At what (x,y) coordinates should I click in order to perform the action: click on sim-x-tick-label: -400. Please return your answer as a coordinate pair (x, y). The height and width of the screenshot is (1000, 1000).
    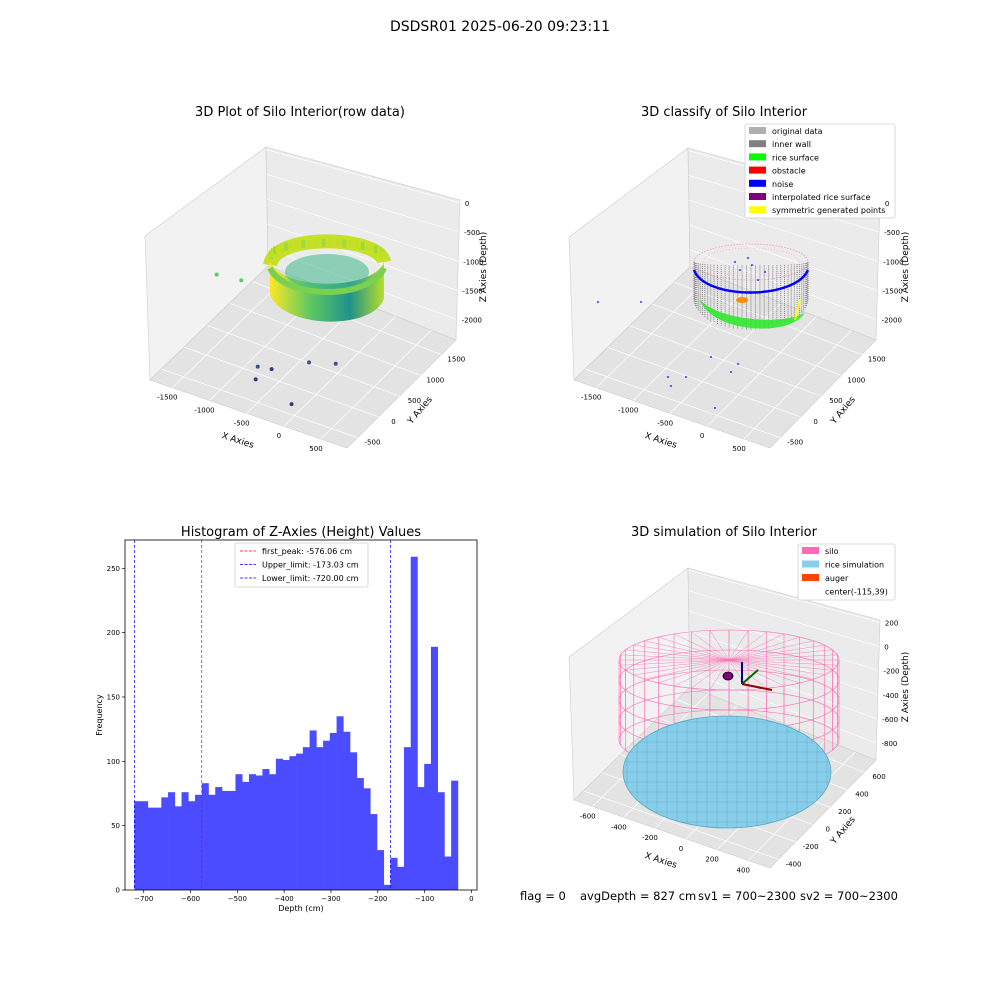
    Looking at the image, I should click on (619, 827).